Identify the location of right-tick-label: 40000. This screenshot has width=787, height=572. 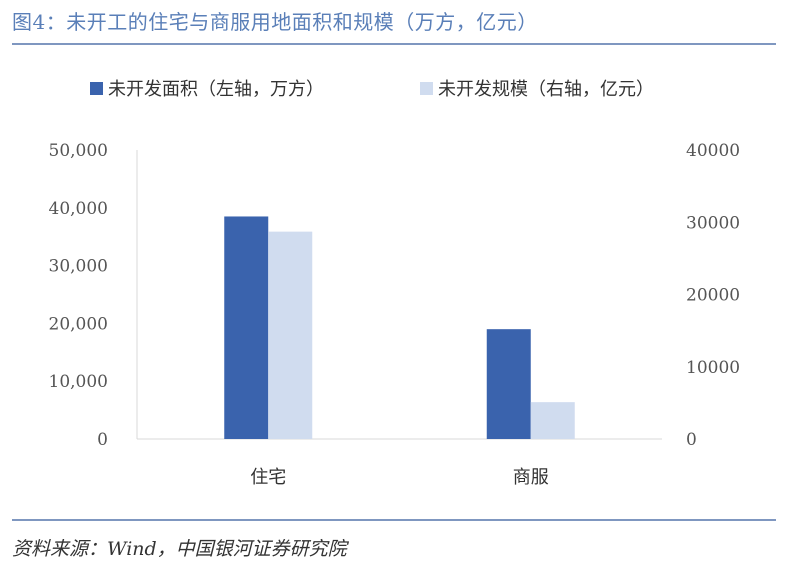
(713, 151).